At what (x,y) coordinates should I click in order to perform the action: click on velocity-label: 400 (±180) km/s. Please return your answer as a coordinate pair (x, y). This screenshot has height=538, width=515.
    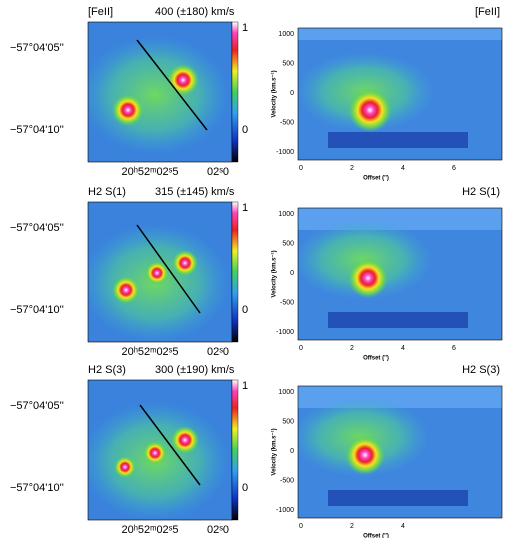
    Looking at the image, I should click on (195, 12).